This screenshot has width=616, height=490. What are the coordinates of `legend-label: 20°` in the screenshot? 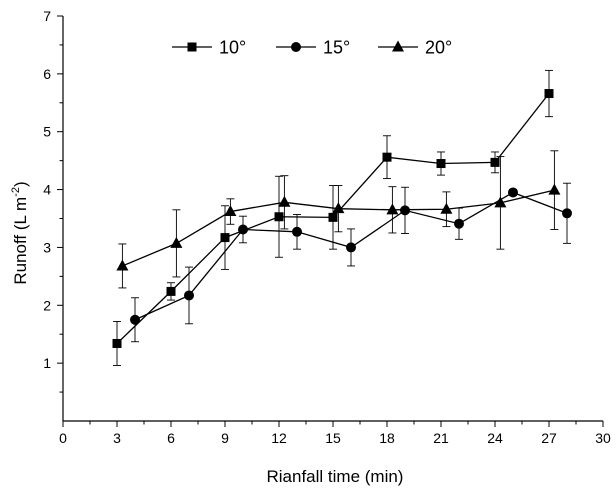 It's located at (438, 48).